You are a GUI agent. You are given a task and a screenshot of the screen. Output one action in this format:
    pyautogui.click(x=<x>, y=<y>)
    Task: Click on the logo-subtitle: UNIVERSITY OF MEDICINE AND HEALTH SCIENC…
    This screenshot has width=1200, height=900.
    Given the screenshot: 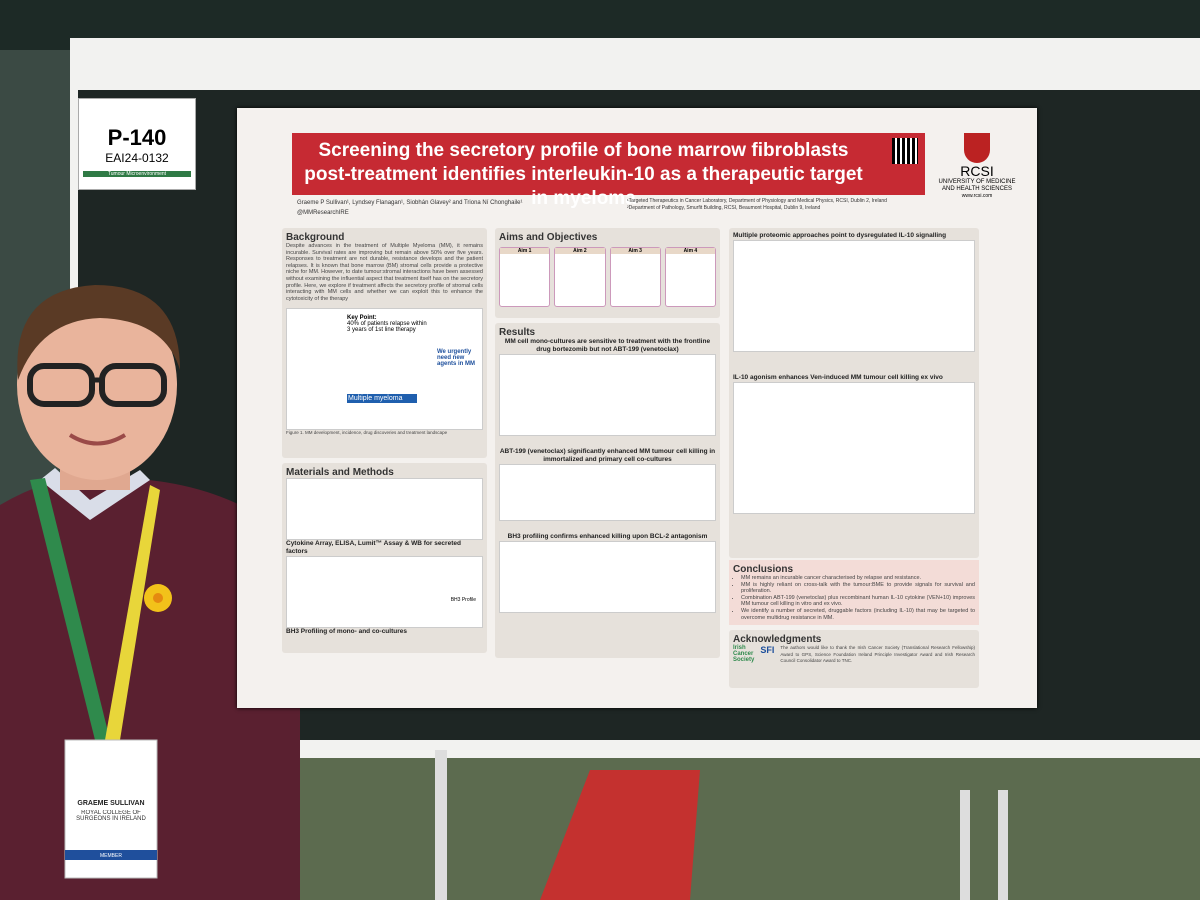 What is the action you would take?
    pyautogui.click(x=977, y=185)
    